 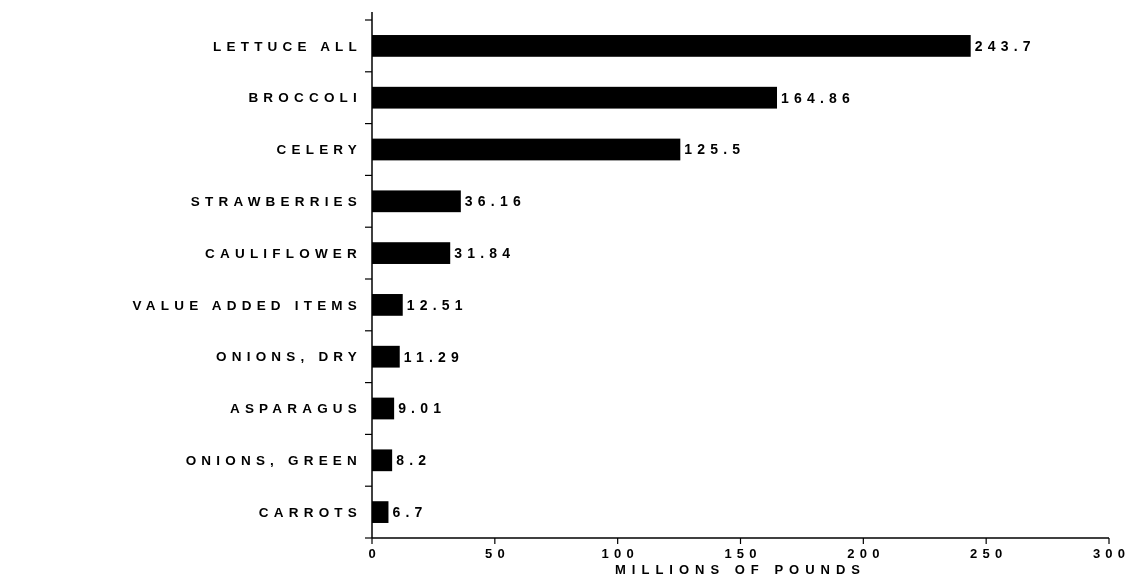 What do you see at coordinates (276, 202) in the screenshot?
I see `y-tick-label: STRAWBERRIES` at bounding box center [276, 202].